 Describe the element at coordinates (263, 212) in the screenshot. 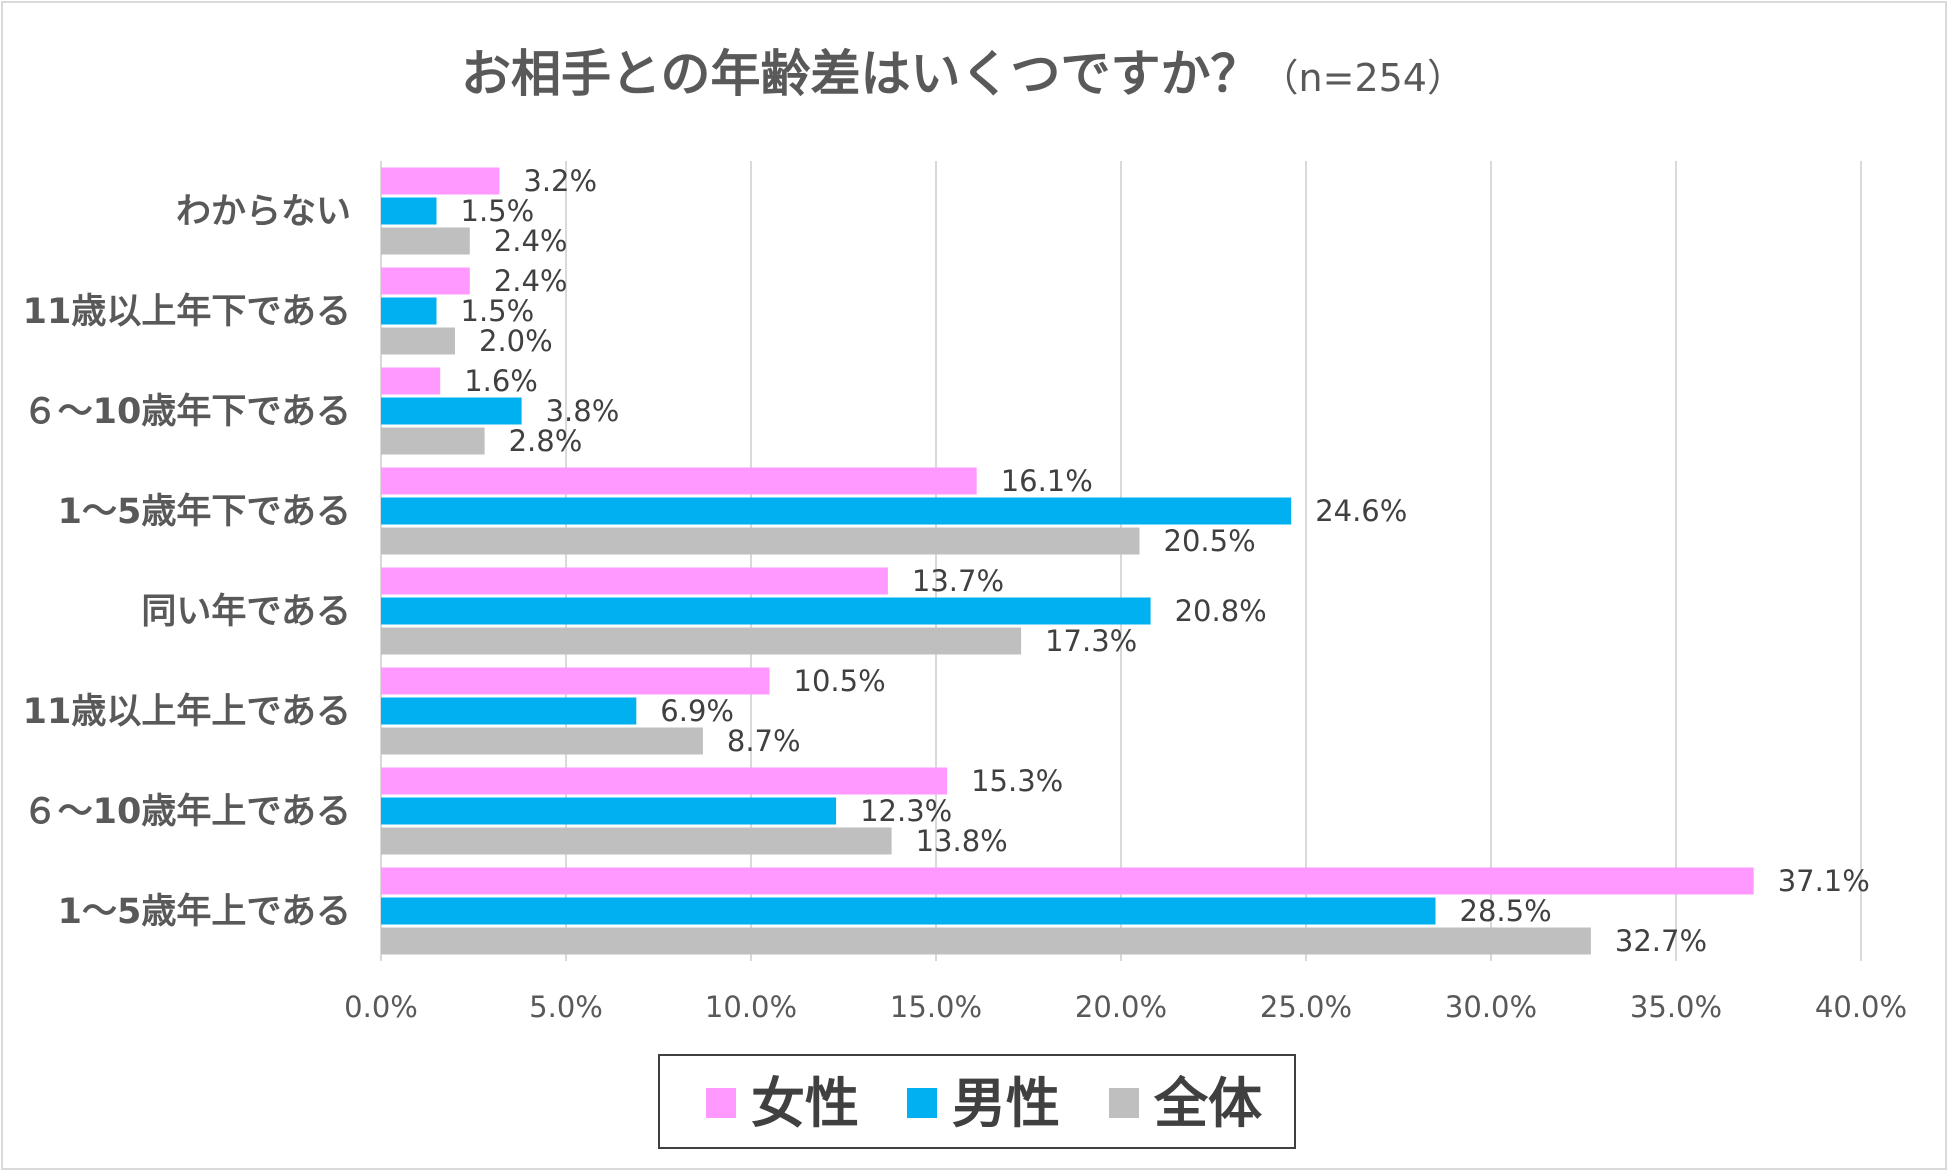

I see `category-label: わからない` at that location.